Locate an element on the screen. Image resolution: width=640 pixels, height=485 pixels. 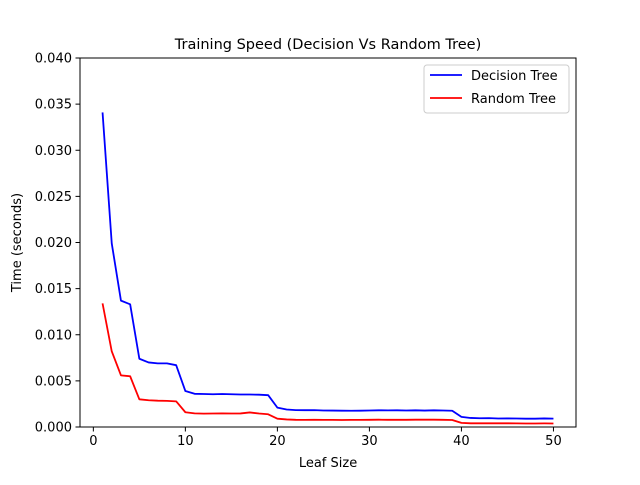
legend-label-decision-tree: Decision Tree is located at coordinates (514, 76).